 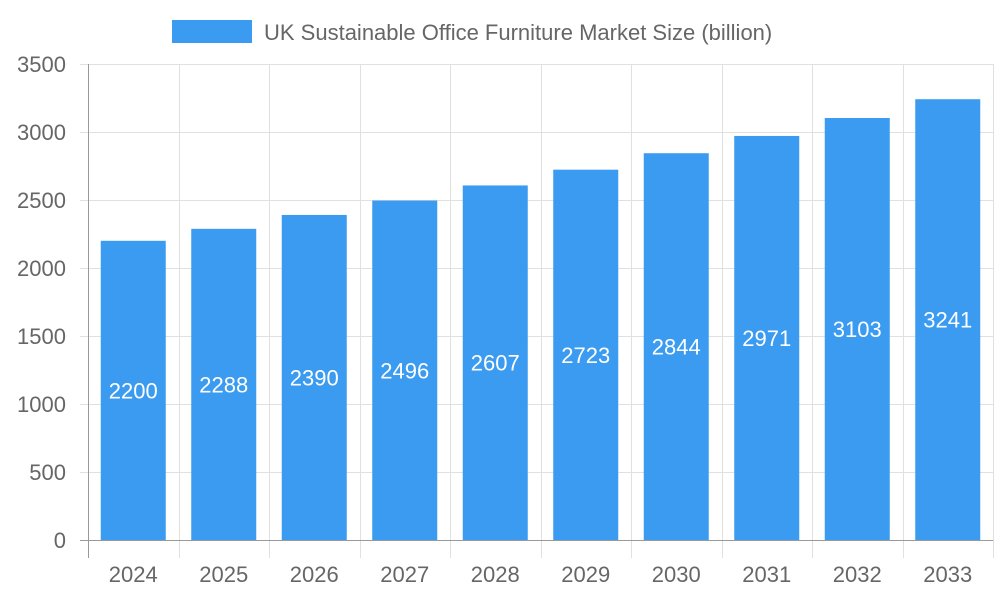 I want to click on data-label: 2496, so click(x=404, y=370).